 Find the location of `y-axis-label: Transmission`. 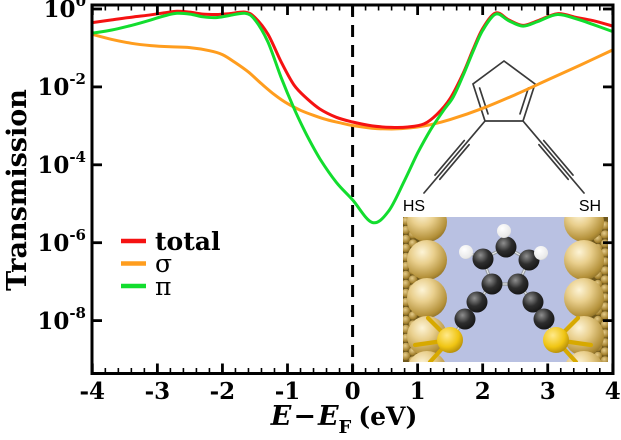

y-axis-label: Transmission is located at coordinates (17, 190).